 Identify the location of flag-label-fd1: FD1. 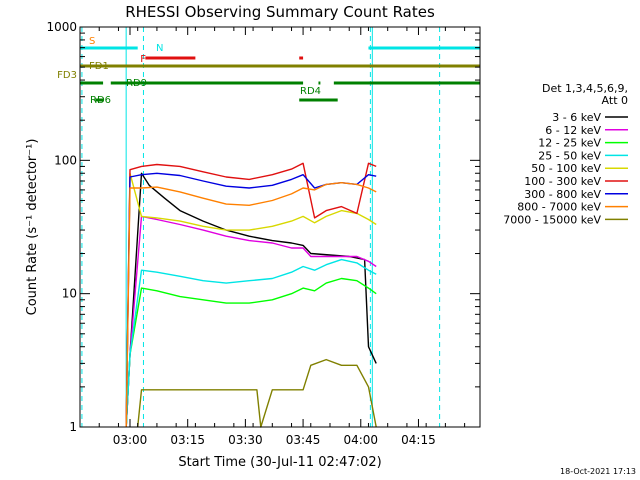
(99, 66).